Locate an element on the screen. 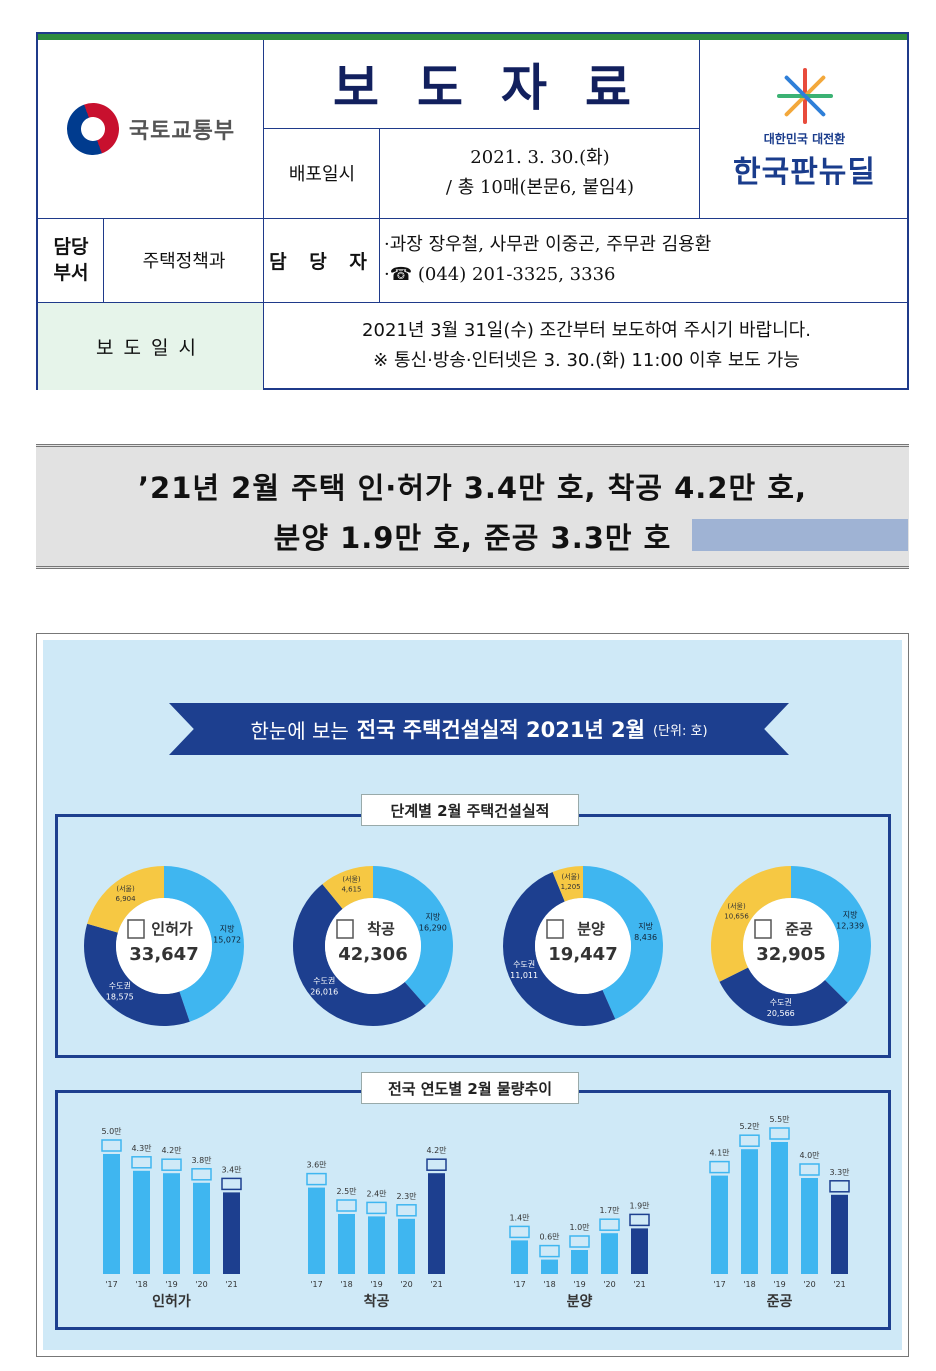 The image size is (936, 1371). group-label: 분양 is located at coordinates (580, 1302).